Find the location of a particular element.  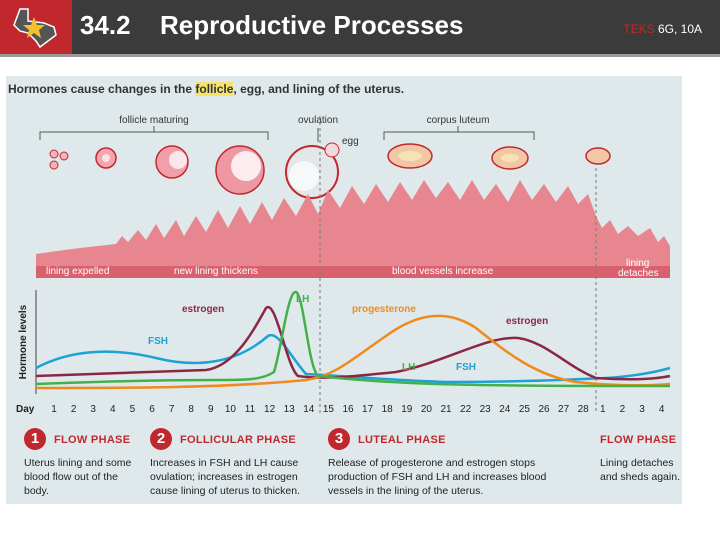

day-tick-label: 28 is located at coordinates (584, 409).